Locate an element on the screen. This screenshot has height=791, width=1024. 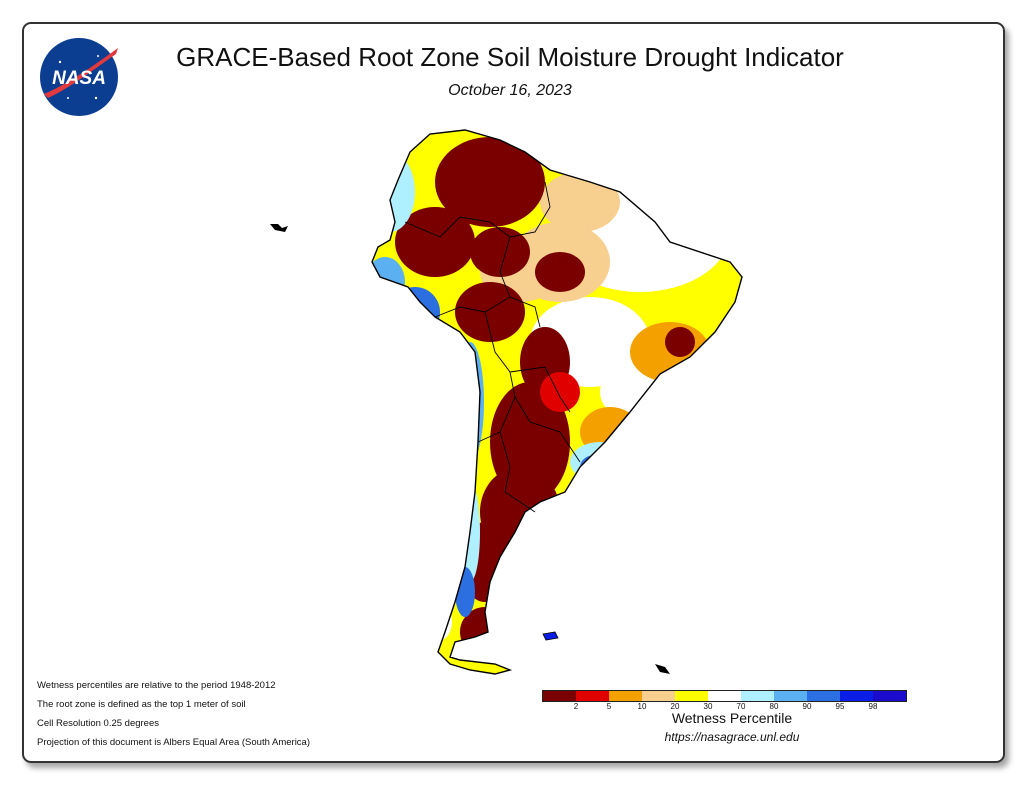
legend-title: Wetness Percentile is located at coordinates (732, 718).